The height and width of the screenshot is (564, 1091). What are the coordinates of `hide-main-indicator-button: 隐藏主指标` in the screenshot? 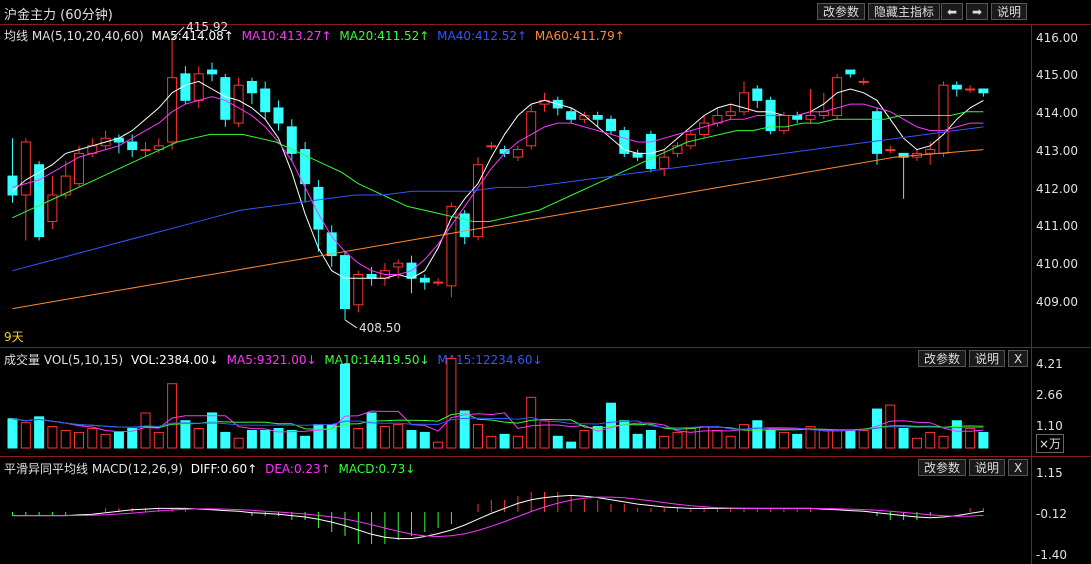 It's located at (904, 11).